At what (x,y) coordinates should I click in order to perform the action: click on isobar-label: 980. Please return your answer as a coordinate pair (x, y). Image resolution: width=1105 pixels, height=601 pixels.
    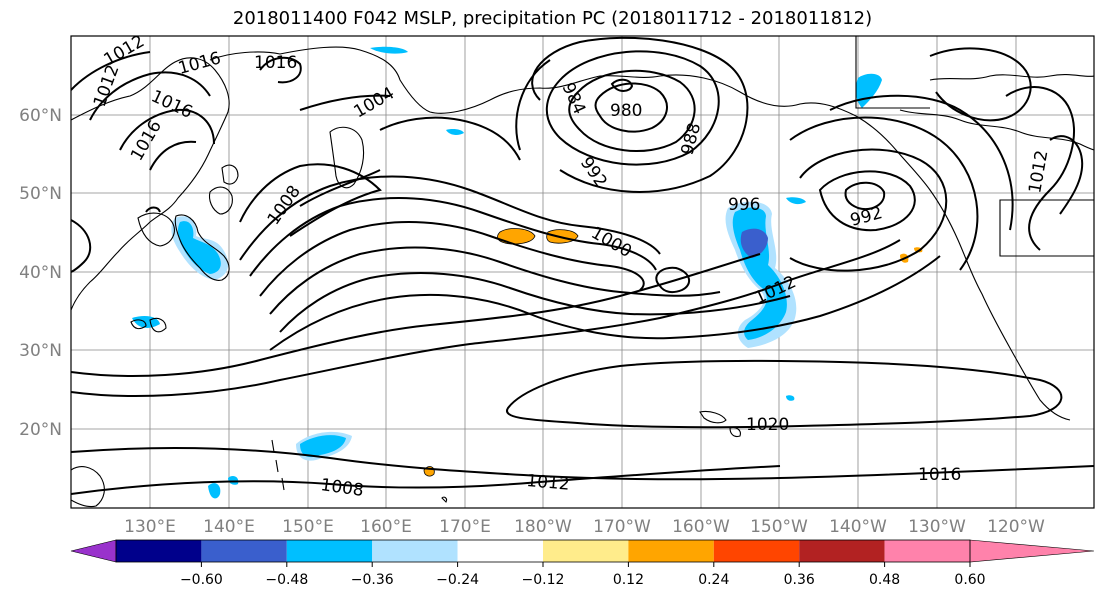
    Looking at the image, I should click on (626, 111).